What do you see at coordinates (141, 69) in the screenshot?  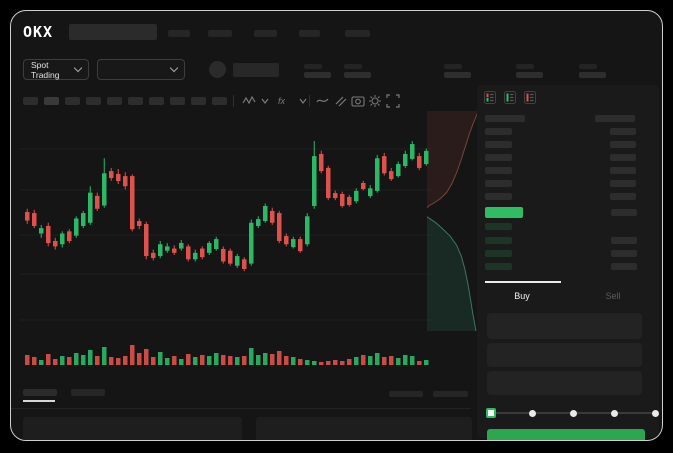 I see `pair-select` at bounding box center [141, 69].